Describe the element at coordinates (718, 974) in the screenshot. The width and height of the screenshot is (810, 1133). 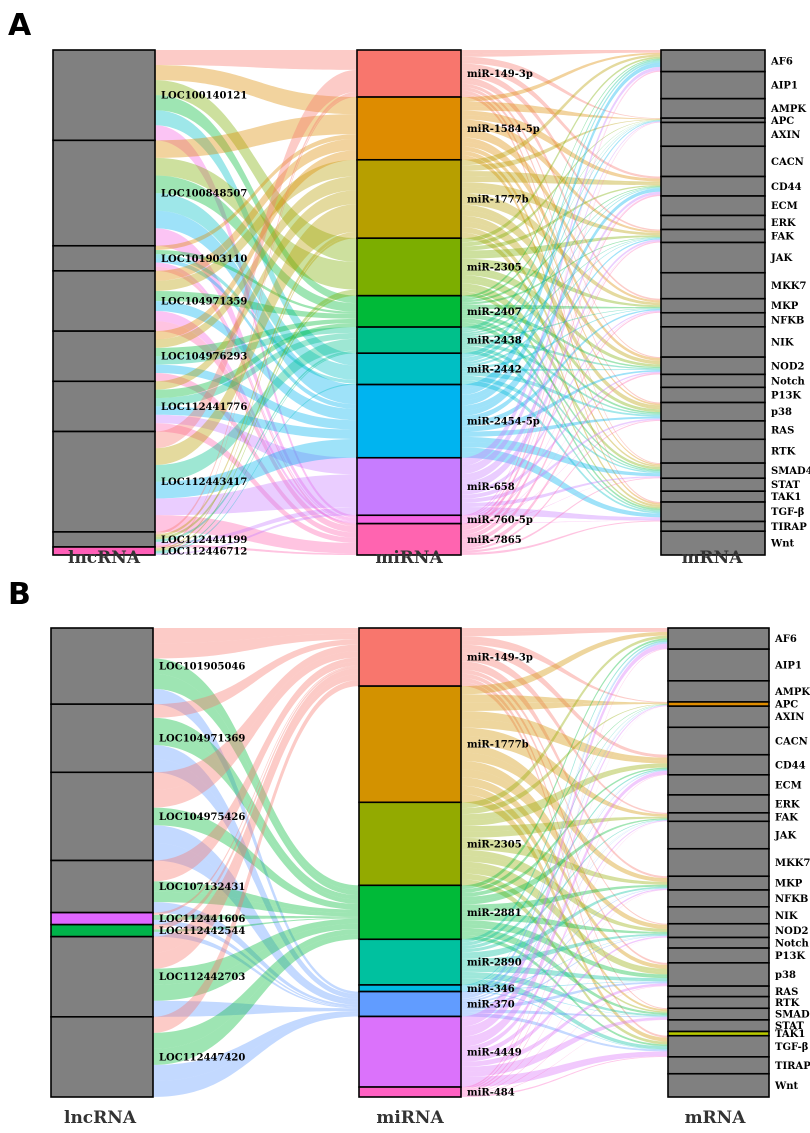
I see `mrna-node-p38` at that location.